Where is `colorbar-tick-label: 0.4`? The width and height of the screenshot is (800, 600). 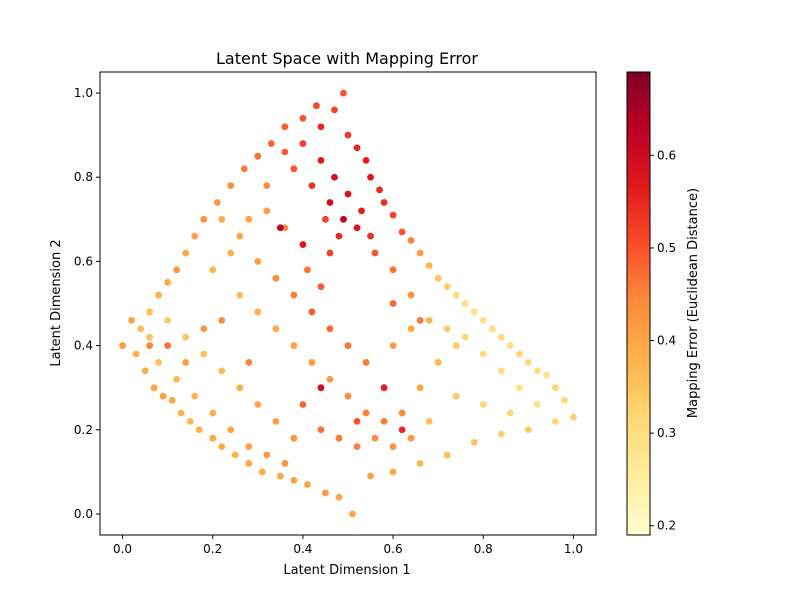 colorbar-tick-label: 0.4 is located at coordinates (666, 341).